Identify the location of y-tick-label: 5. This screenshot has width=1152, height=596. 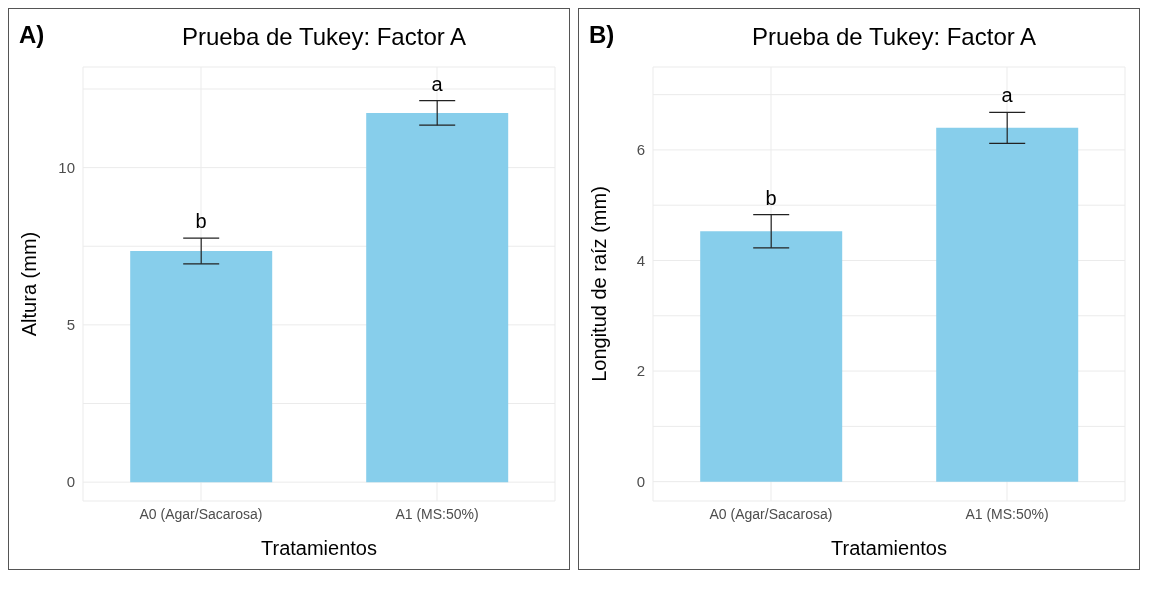
(70, 325).